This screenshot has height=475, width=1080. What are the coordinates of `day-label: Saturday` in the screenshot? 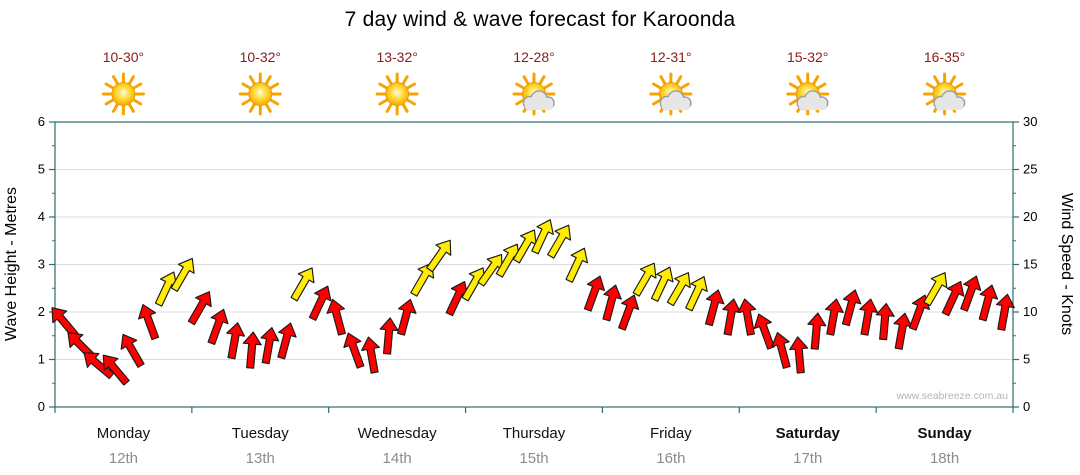 It's located at (808, 433).